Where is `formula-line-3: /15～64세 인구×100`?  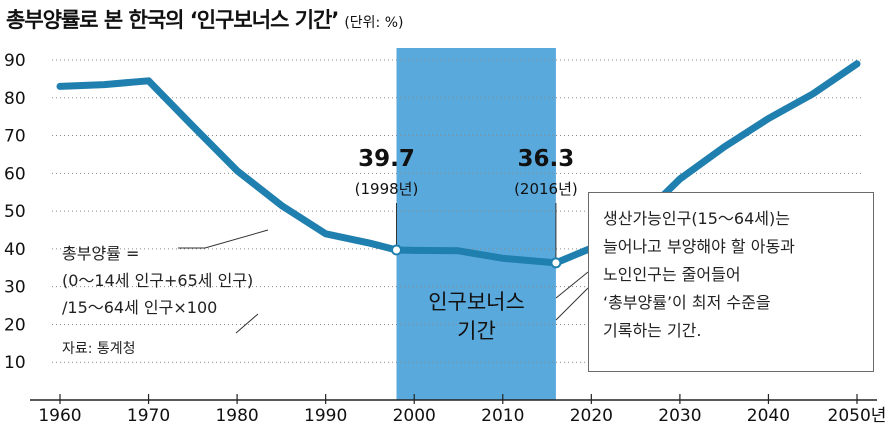 formula-line-3: /15～64세 인구×100 is located at coordinates (140, 307).